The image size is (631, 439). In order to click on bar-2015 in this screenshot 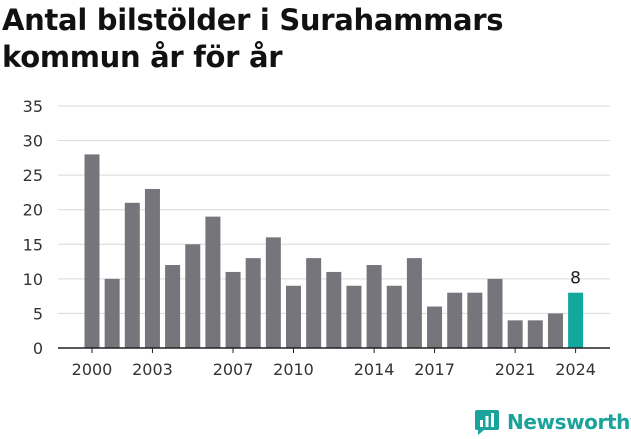, I will do `click(394, 316)`.